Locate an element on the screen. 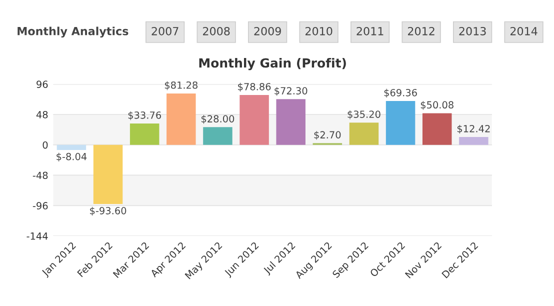  y-tick-label: -48 is located at coordinates (40, 176).